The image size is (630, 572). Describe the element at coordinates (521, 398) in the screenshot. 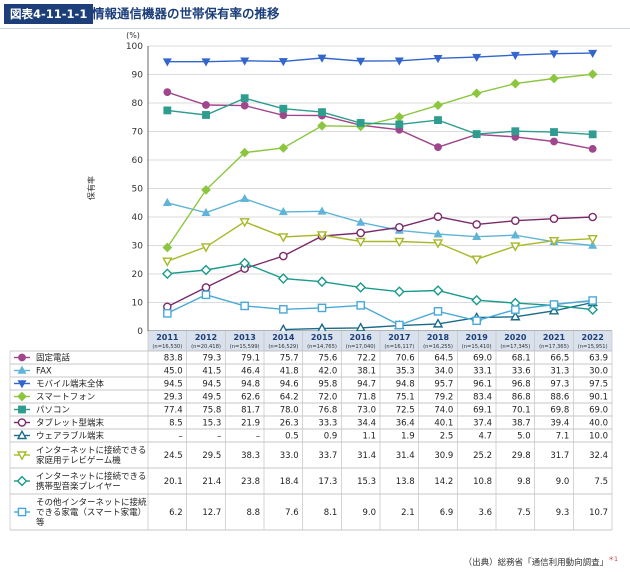

I see `data-label: 86.8` at that location.